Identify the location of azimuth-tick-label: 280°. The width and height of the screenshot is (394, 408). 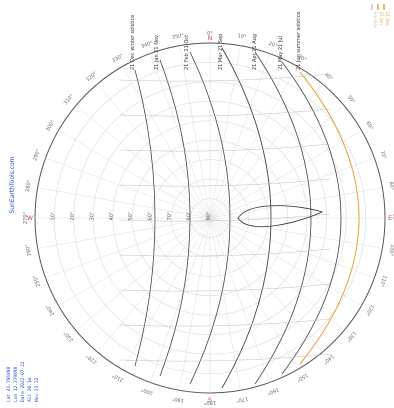
(29, 185).